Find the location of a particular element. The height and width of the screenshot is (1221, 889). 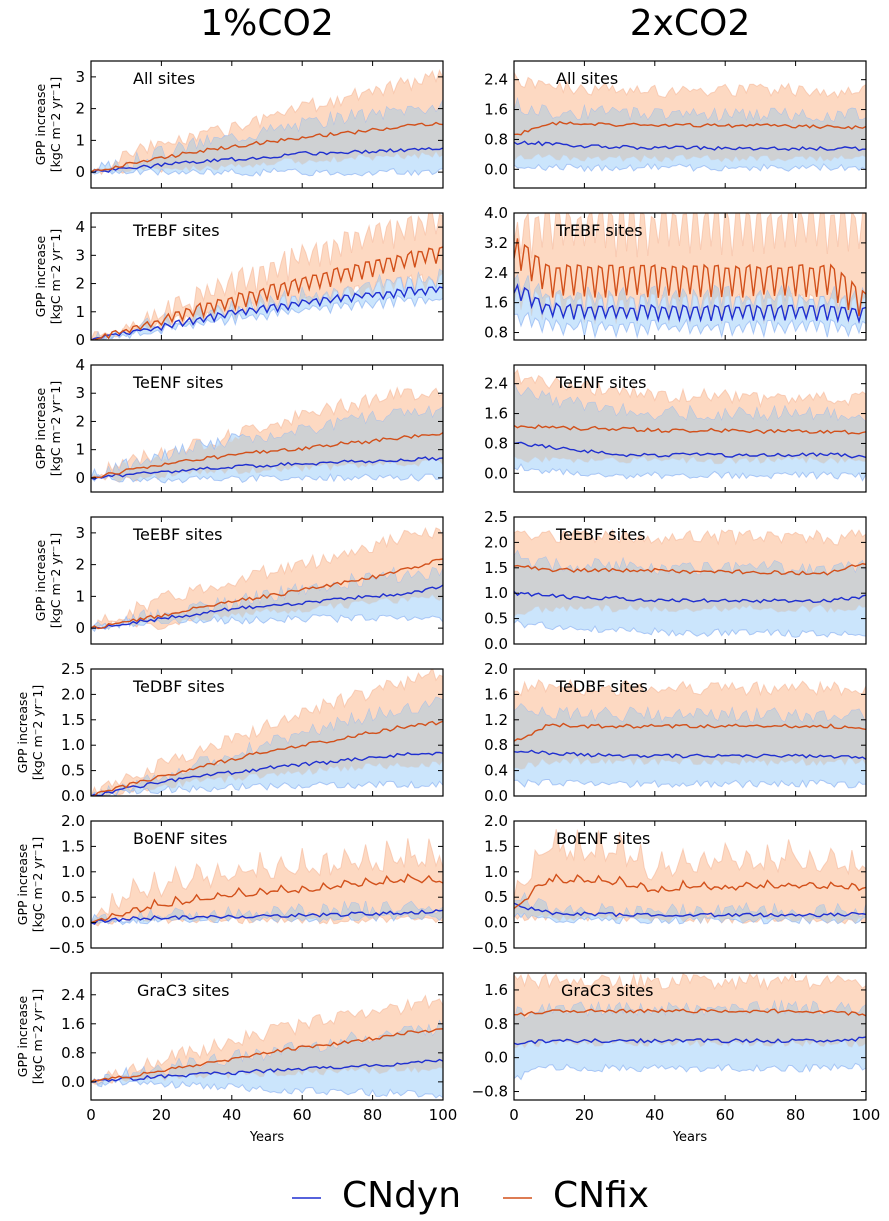

panel-title: TeEBF sites is located at coordinates (177, 534).